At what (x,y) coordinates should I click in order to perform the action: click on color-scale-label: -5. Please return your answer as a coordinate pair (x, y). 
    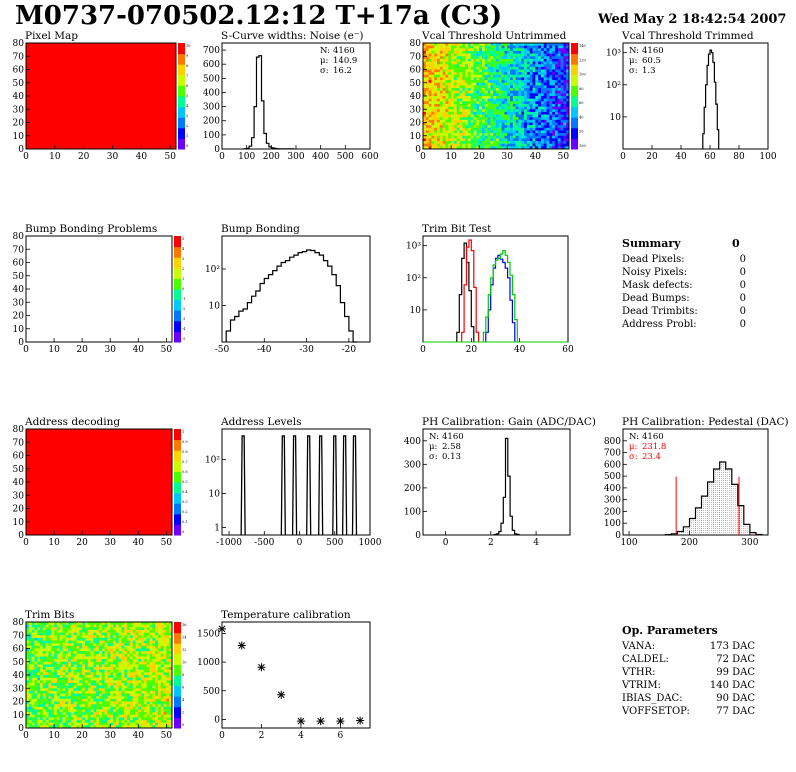
    Looking at the image, I should click on (183, 339).